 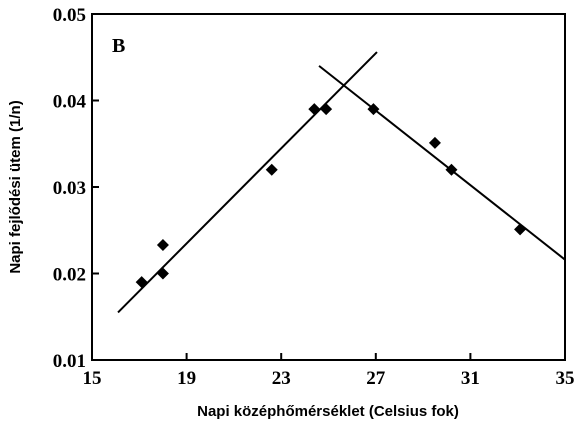 What do you see at coordinates (69, 361) in the screenshot?
I see `y-tick-label: 0.01` at bounding box center [69, 361].